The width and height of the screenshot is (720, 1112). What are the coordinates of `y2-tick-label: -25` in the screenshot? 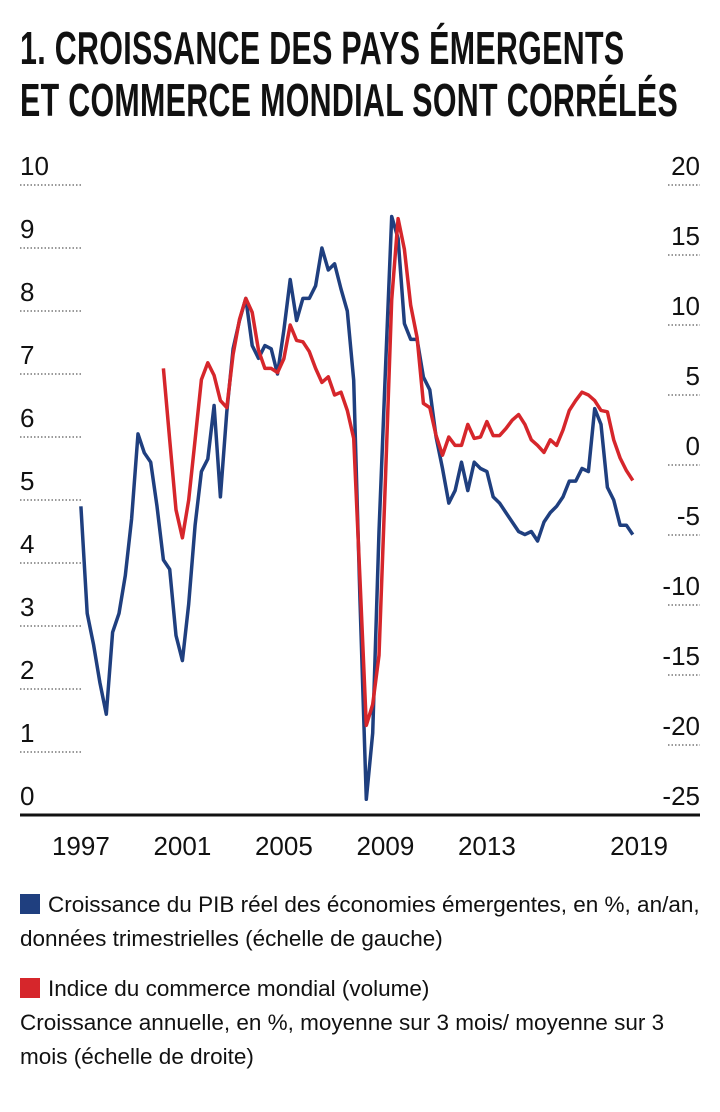 It's located at (681, 796).